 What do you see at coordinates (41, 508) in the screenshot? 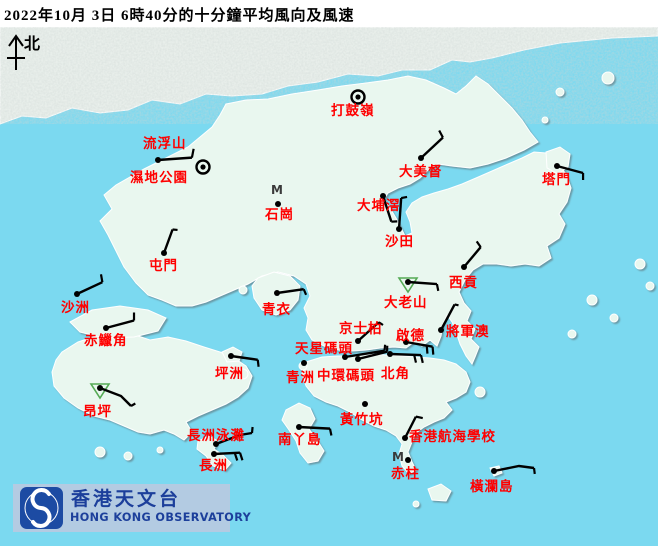
I see `hko-logo-swirl` at bounding box center [41, 508].